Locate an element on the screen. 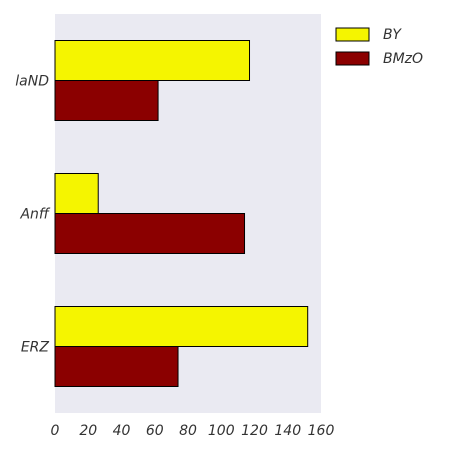 Image resolution: width=450 pixels, height=450 pixels. bar-by-erz is located at coordinates (181, 326).